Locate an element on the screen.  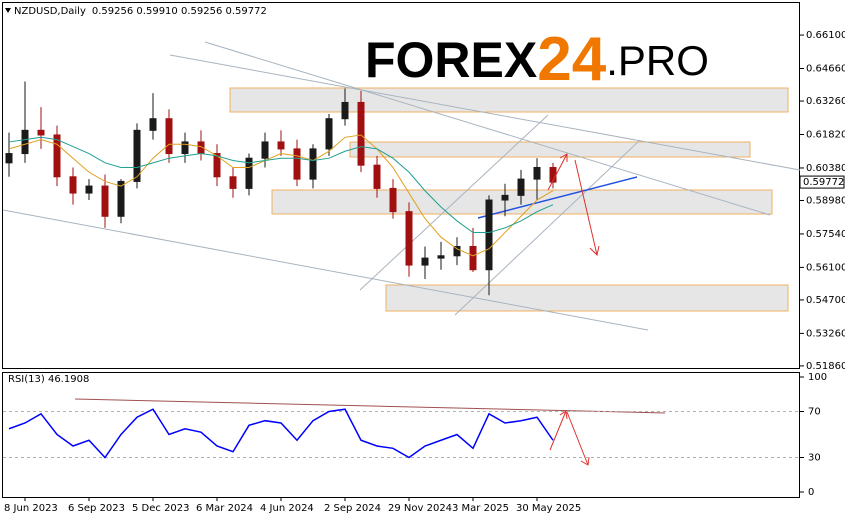
ohlc-header: 0.59256 0.59910 0.59256 0.59772 is located at coordinates (179, 11).